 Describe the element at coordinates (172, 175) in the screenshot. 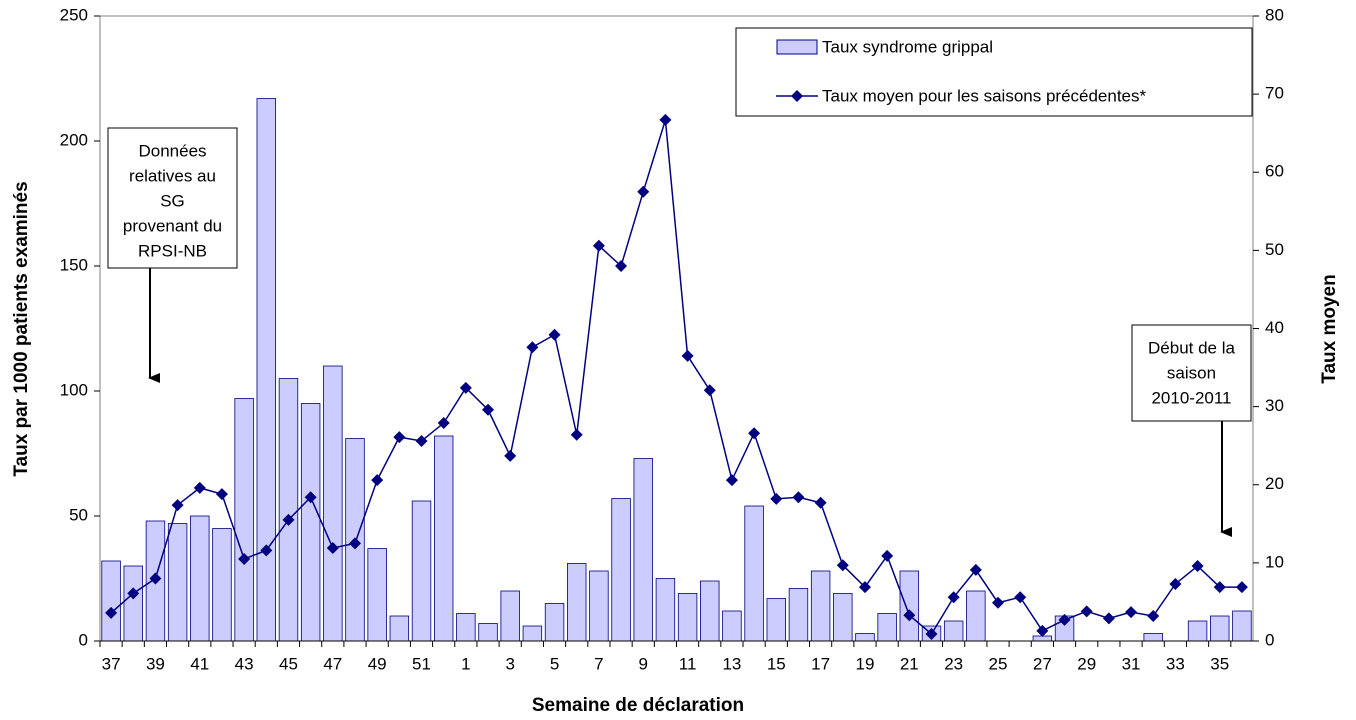

I see `annotation-text: relatives au` at that location.